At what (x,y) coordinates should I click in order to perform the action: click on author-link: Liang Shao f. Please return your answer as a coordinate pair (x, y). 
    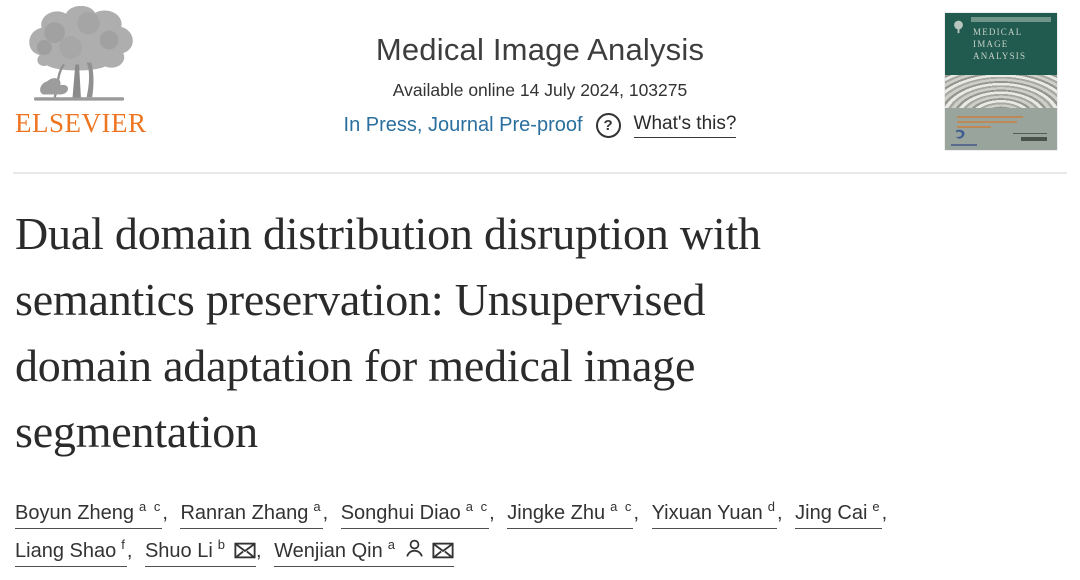
    Looking at the image, I should click on (71, 552).